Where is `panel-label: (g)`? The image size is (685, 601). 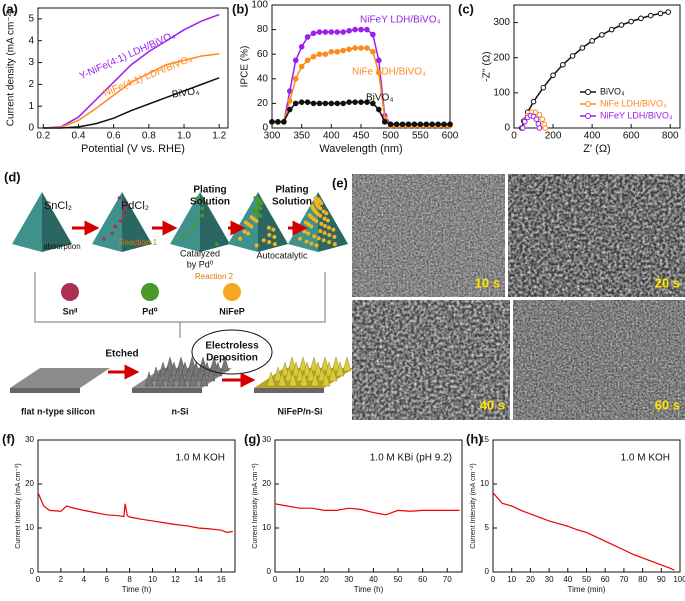 panel-label: (g) is located at coordinates (252, 438).